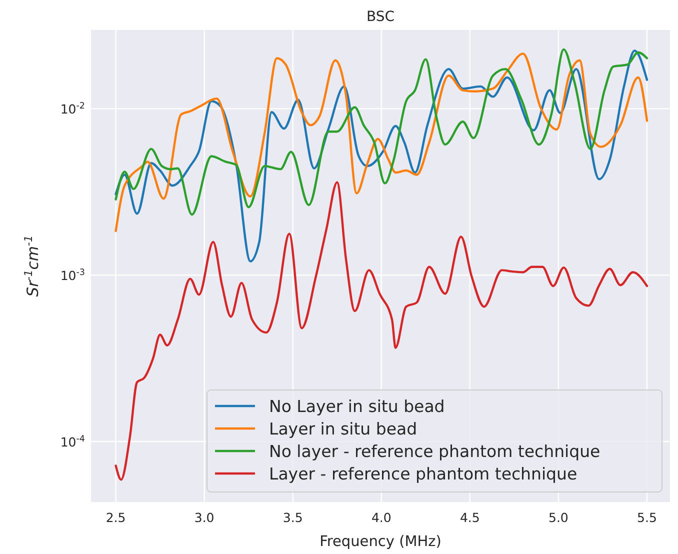  I want to click on y-tick-label: 10$^{-4}$, so click(73, 442).